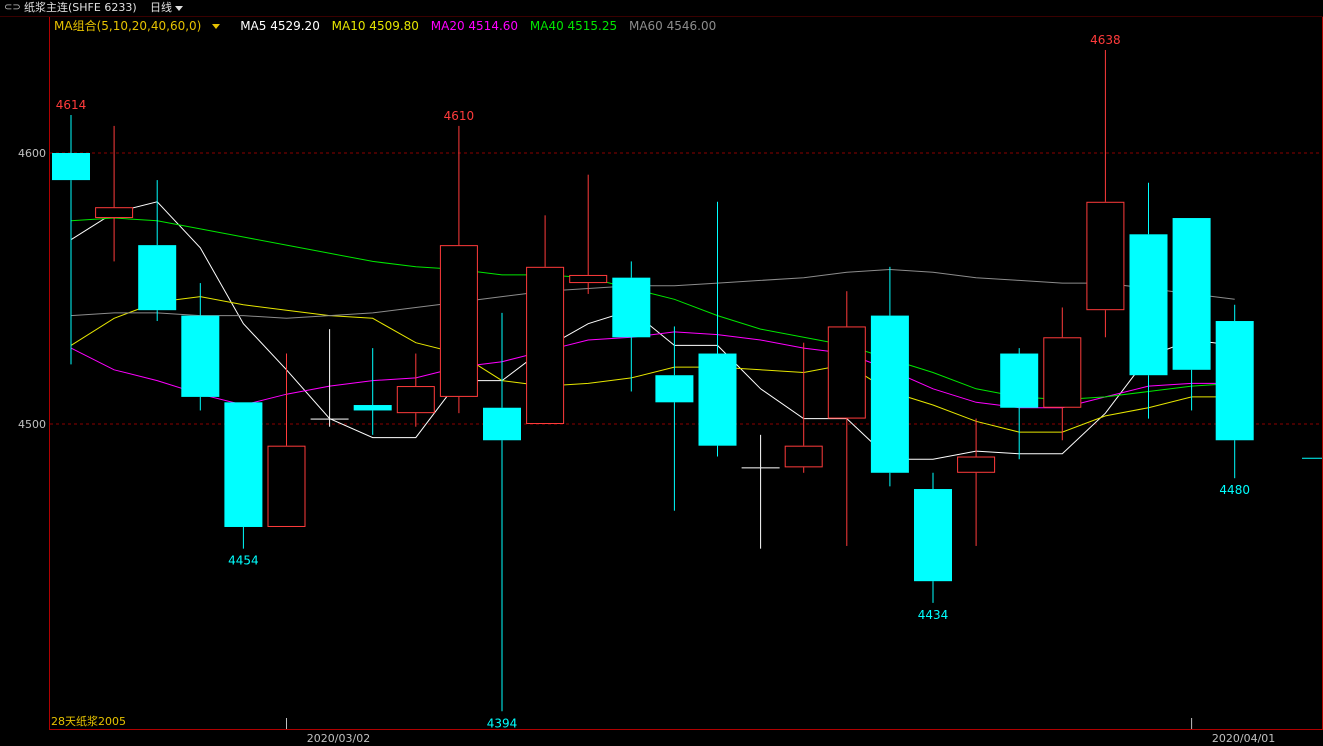 The height and width of the screenshot is (746, 1323). Describe the element at coordinates (573, 26) in the screenshot. I see `ma40-value: MA40 4515.25` at that location.